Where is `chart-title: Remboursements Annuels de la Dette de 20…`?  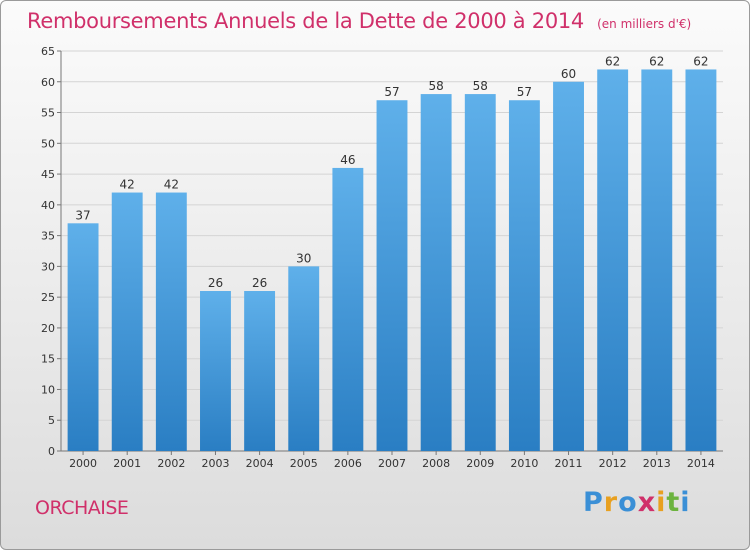 chart-title: Remboursements Annuels de la Dette de 20… is located at coordinates (305, 21).